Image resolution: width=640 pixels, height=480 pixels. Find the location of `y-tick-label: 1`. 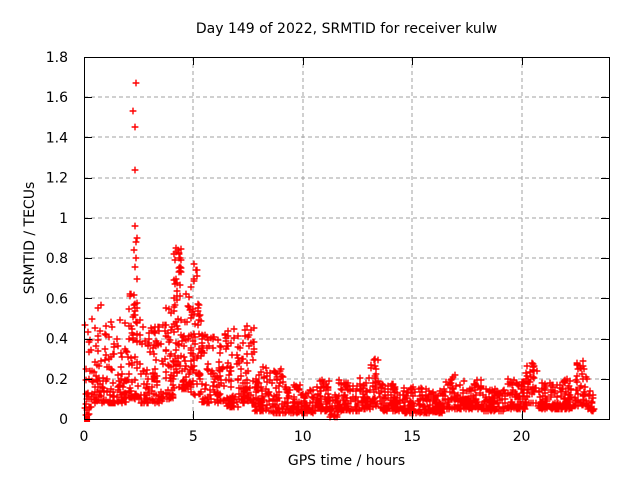

y-tick-label: 1 is located at coordinates (63, 219).